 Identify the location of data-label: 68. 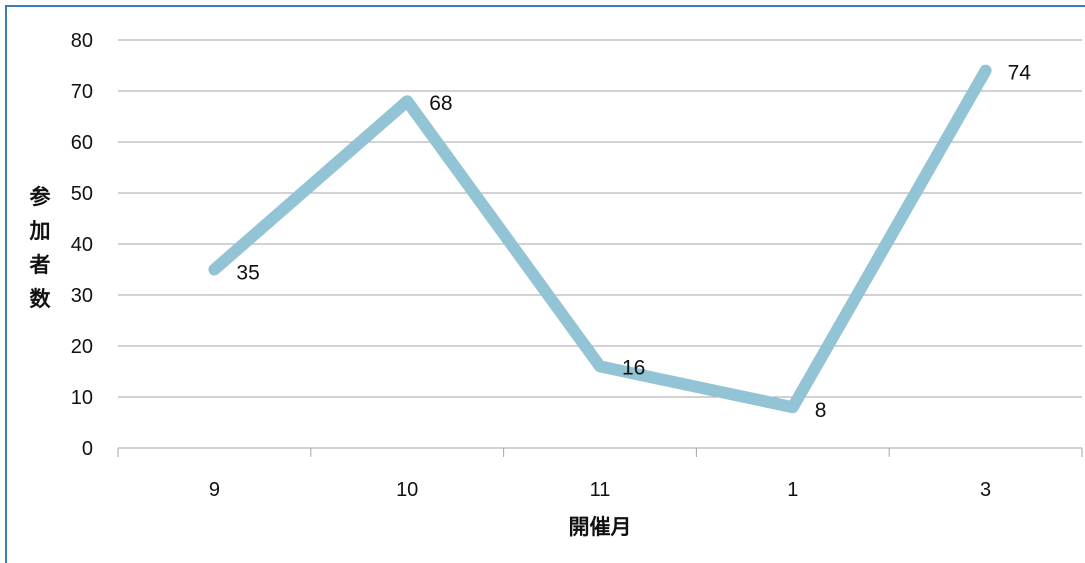
(440, 103).